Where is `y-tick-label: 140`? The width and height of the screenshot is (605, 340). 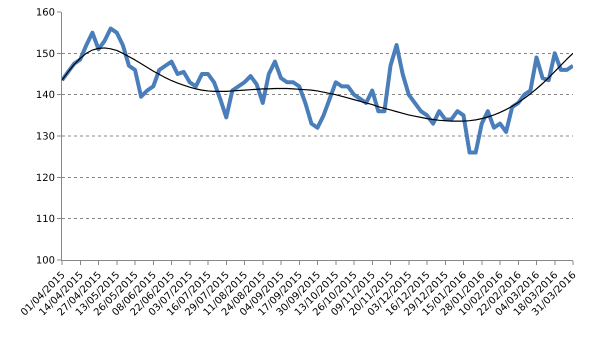 y-tick-label: 140 is located at coordinates (45, 96).